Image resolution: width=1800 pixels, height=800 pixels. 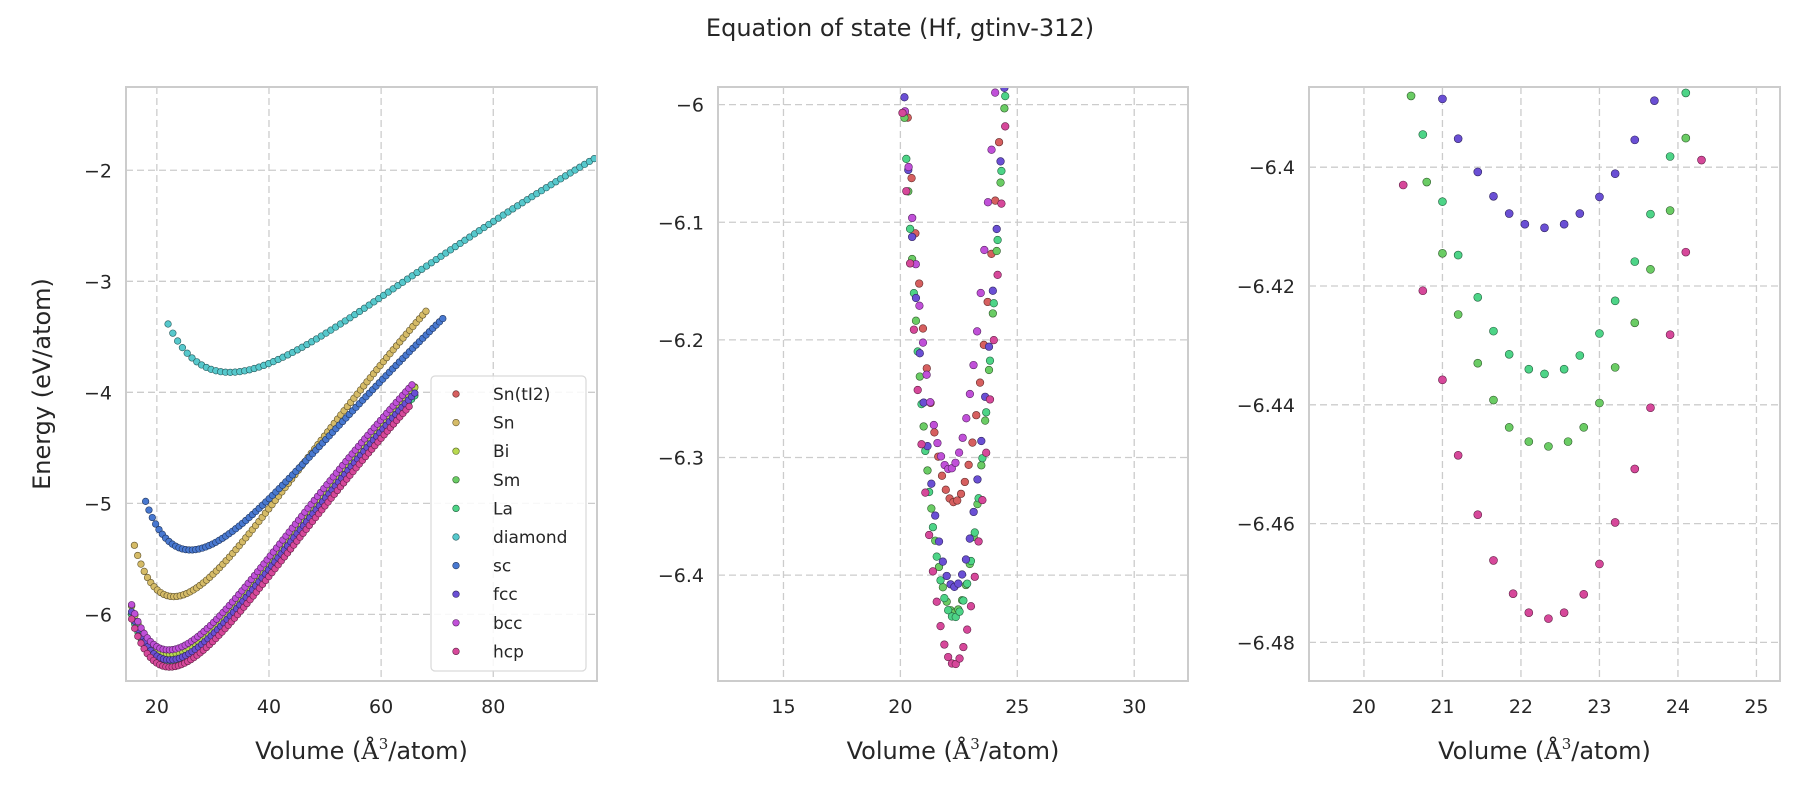 I want to click on y-tick-label: −4, so click(x=98, y=393).